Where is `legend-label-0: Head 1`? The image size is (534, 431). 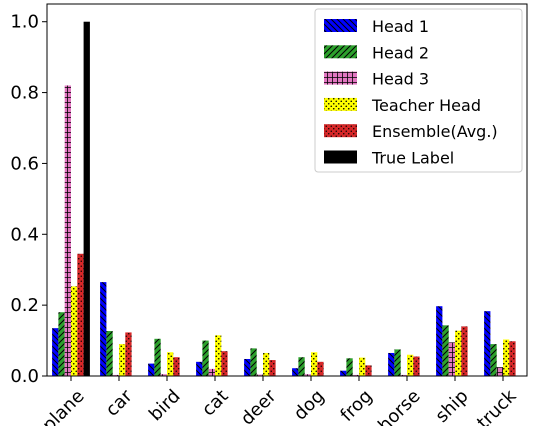
legend-label-0: Head 1 is located at coordinates (400, 26).